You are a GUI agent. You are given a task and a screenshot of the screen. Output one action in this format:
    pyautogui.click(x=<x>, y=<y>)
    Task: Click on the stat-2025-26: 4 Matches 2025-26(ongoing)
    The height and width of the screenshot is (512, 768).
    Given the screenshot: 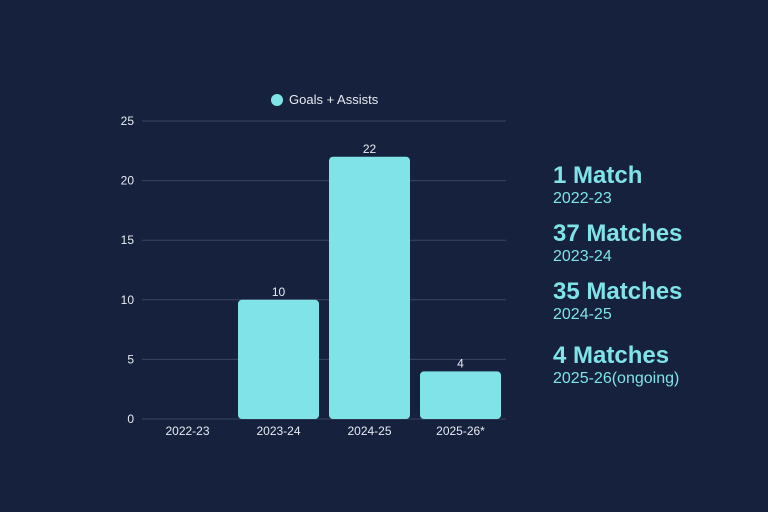 What is the action you would take?
    pyautogui.click(x=616, y=365)
    